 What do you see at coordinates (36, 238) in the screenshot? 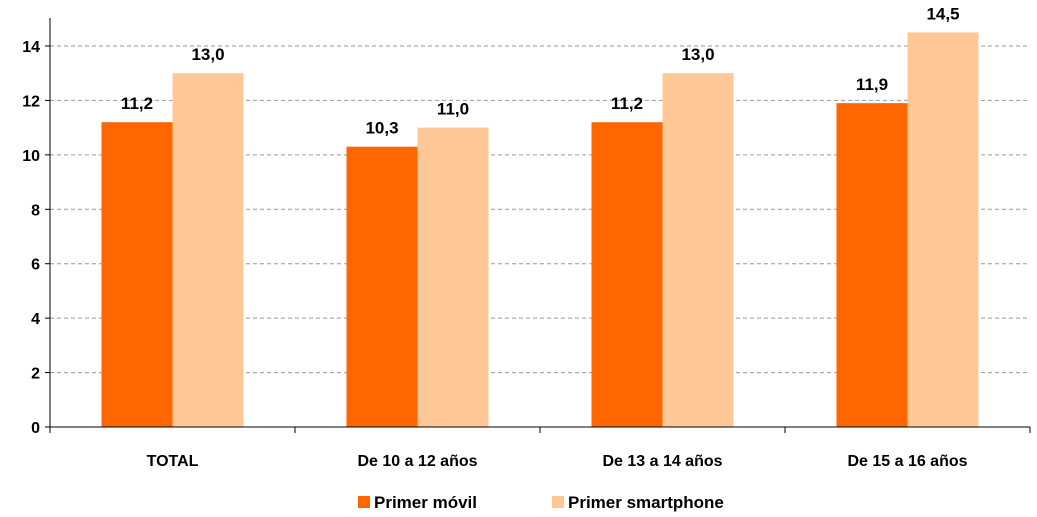
I see `y-axis-ticks: 0 2 4 6 8 10 12 14` at bounding box center [36, 238].